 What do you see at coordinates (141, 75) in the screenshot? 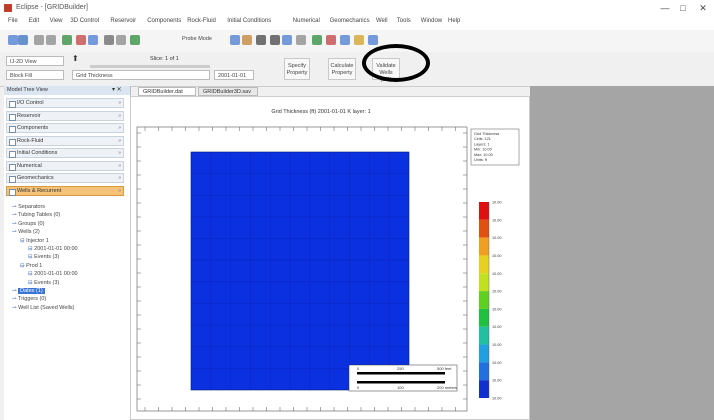
I see `property-combo: Grid Thickness` at bounding box center [141, 75].